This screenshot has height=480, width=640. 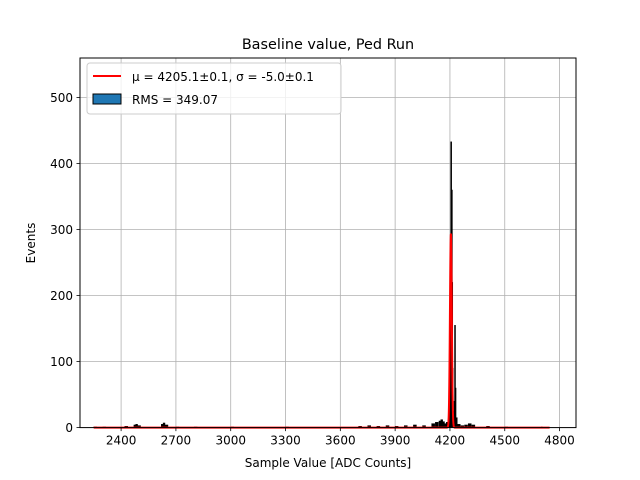 What do you see at coordinates (175, 100) in the screenshot?
I see `legend-rms-label: RMS = 349.07` at bounding box center [175, 100].